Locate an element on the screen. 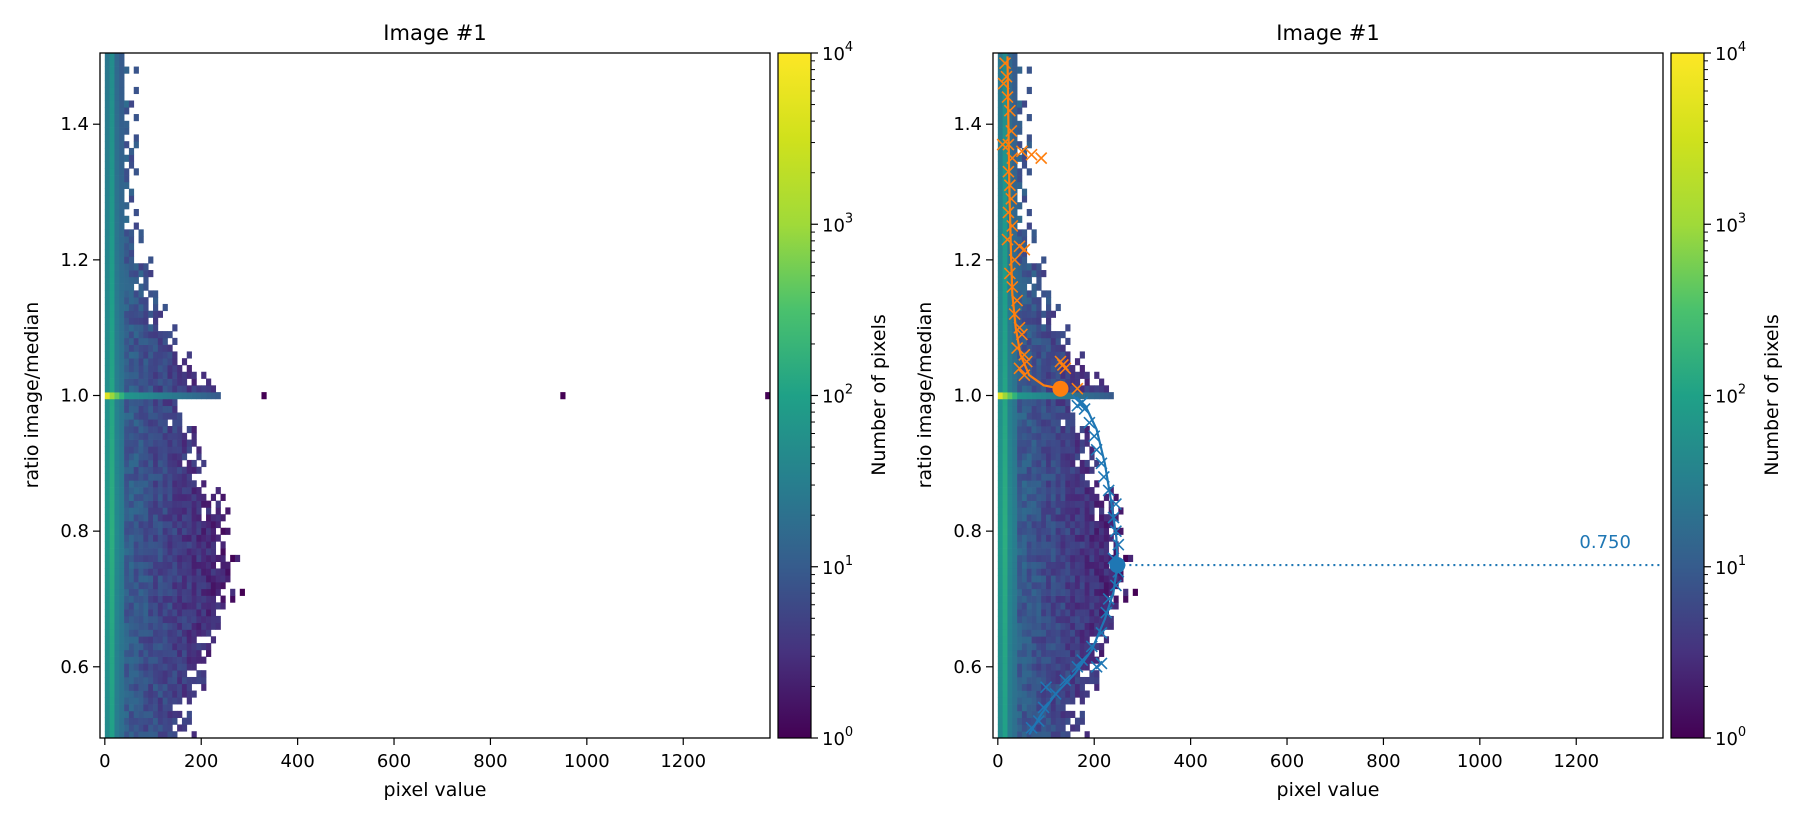  outlier-cell is located at coordinates (768, 396).